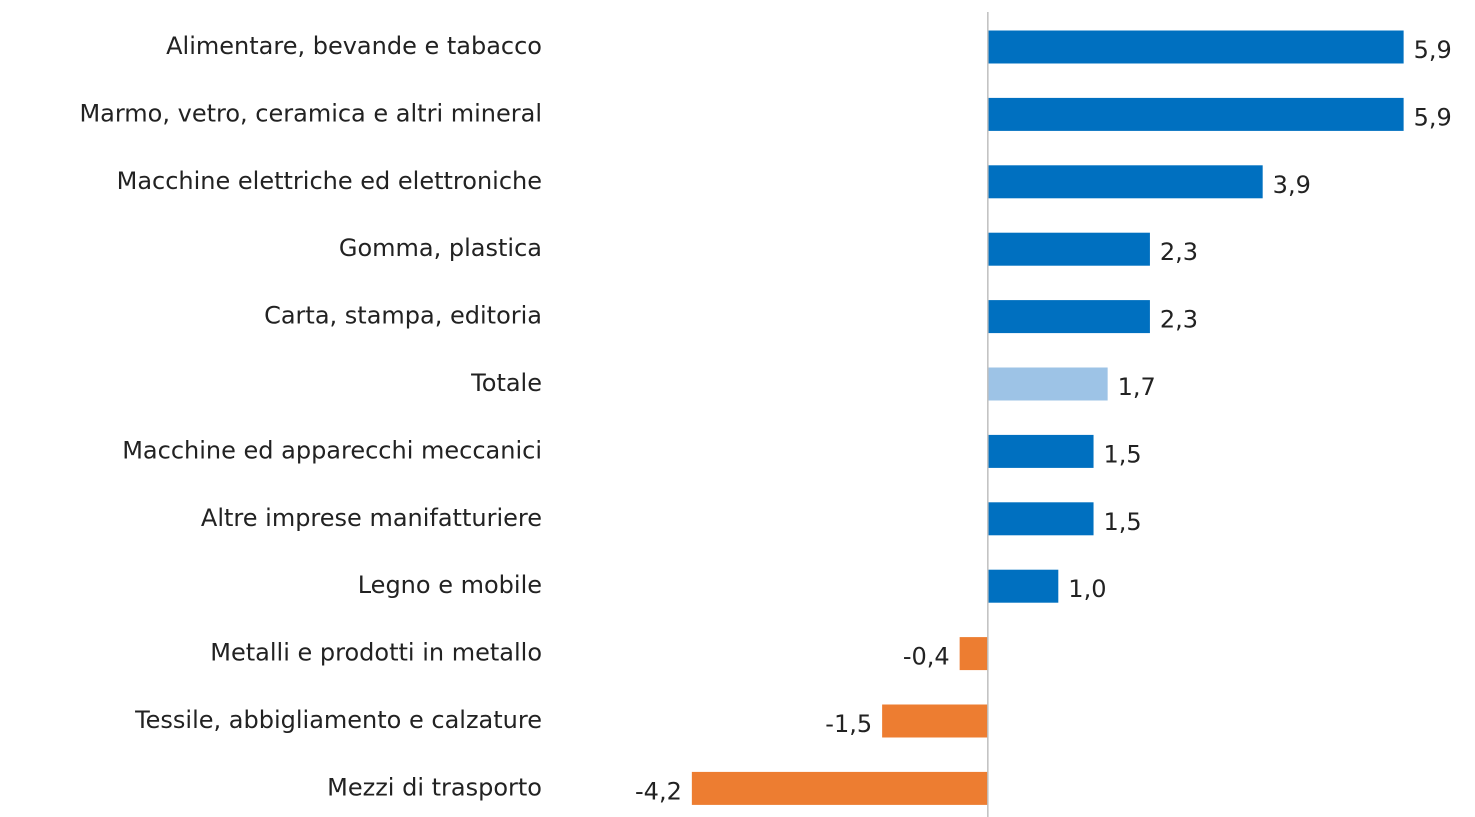  What do you see at coordinates (658, 791) in the screenshot?
I see `value-label: -4,2` at bounding box center [658, 791].